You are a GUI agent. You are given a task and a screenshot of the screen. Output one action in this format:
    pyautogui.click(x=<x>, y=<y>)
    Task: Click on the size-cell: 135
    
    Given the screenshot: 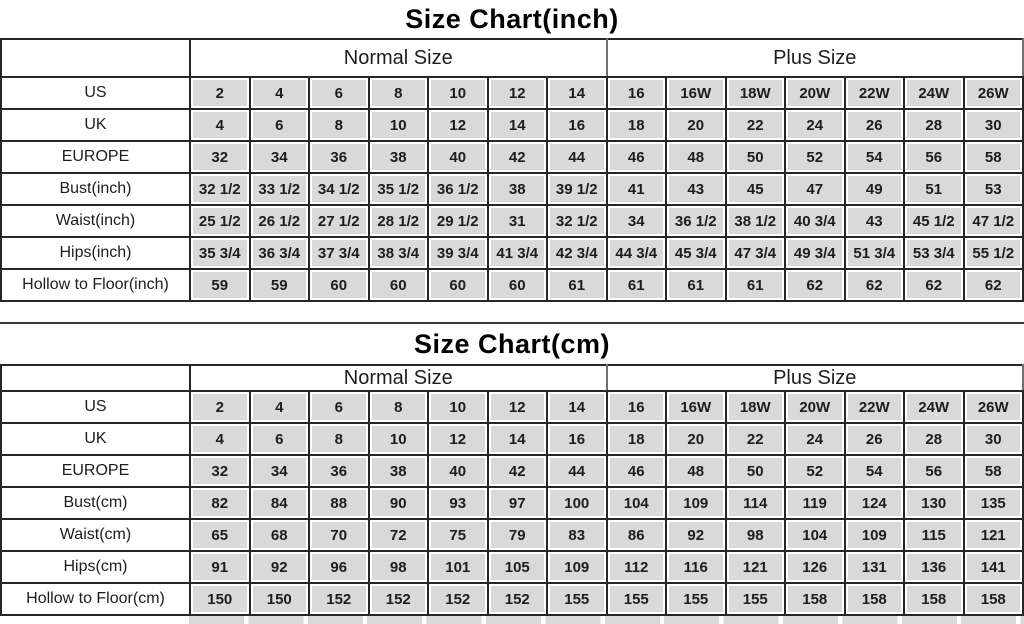 What is the action you would take?
    pyautogui.click(x=993, y=503)
    